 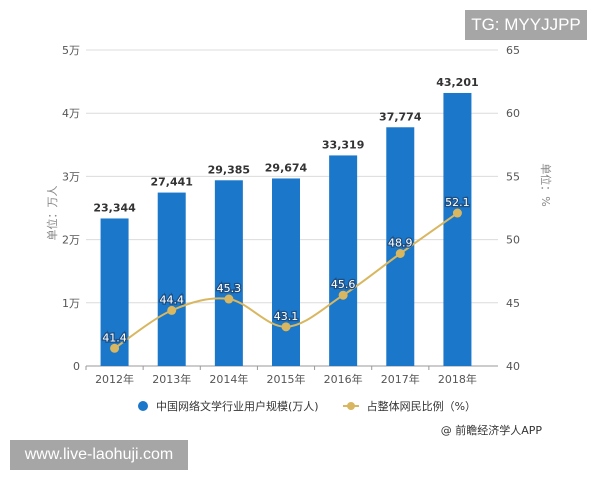 I want to click on bar-value-label: 33,319, so click(x=343, y=144).